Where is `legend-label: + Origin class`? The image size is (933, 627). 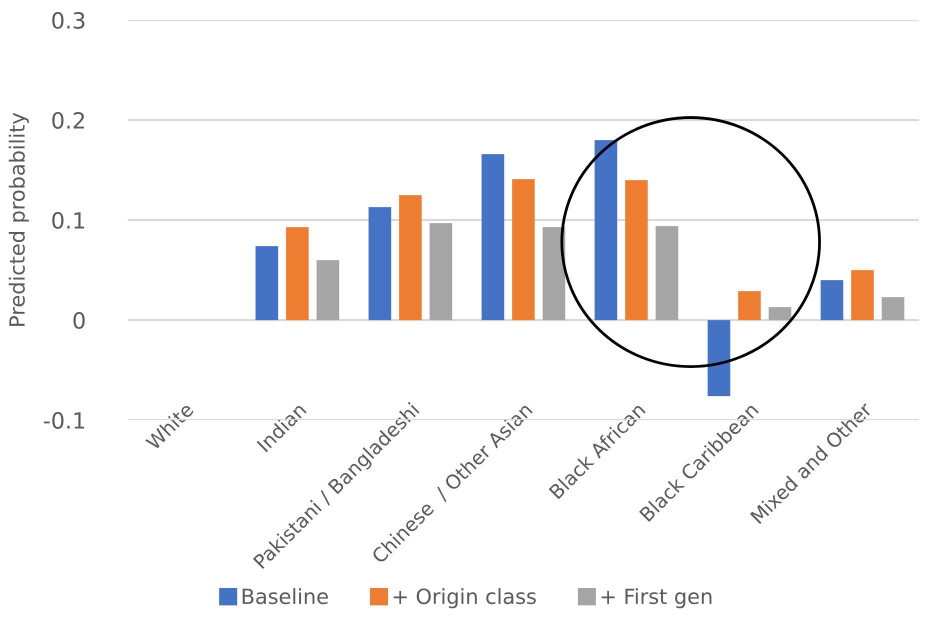
legend-label: + Origin class is located at coordinates (465, 598).